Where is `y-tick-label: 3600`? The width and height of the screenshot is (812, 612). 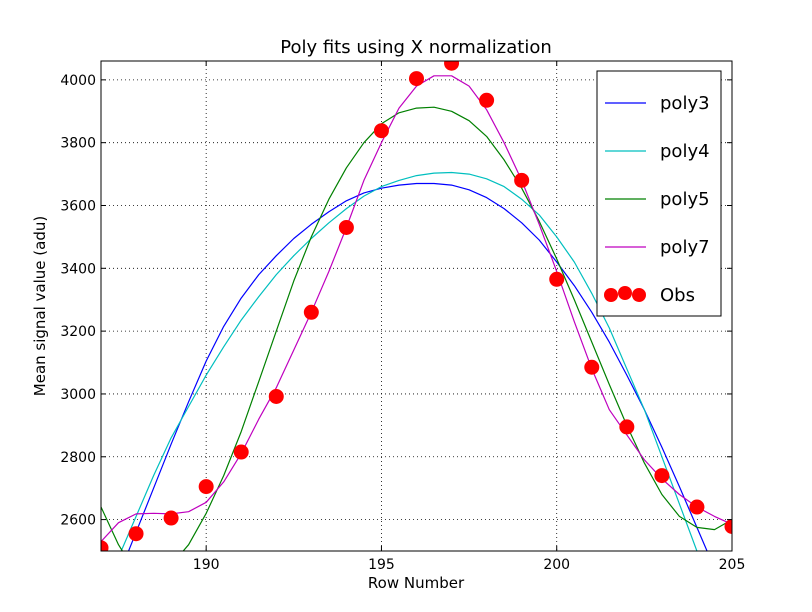 y-tick-label: 3600 is located at coordinates (78, 206).